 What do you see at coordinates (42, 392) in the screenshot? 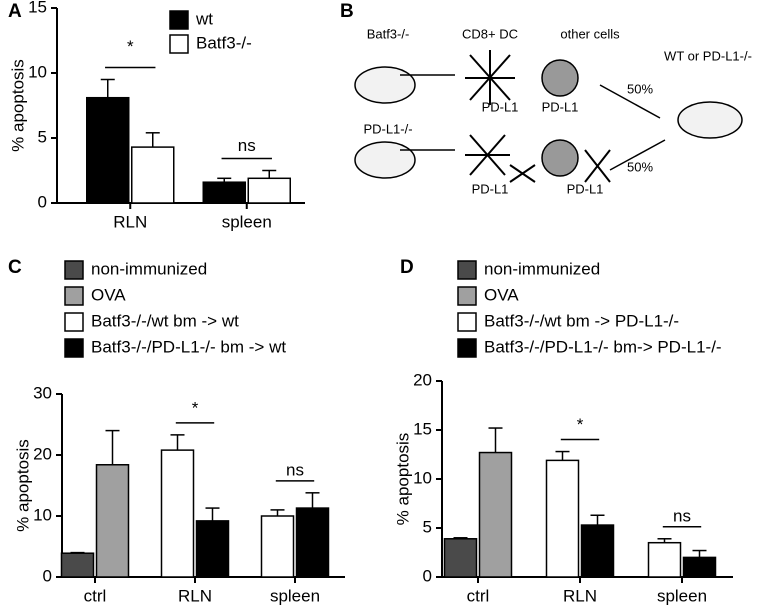
I see `y-tick-label: 30` at bounding box center [42, 392].